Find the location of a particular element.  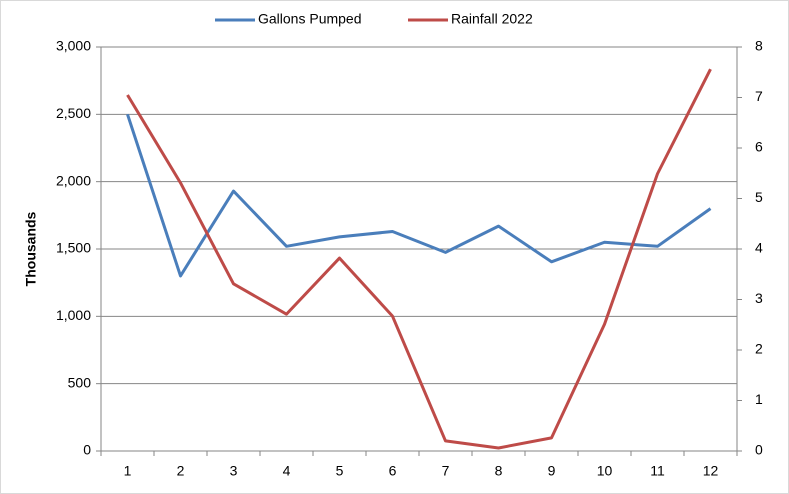

y-tick-label: 500 is located at coordinates (80, 382).